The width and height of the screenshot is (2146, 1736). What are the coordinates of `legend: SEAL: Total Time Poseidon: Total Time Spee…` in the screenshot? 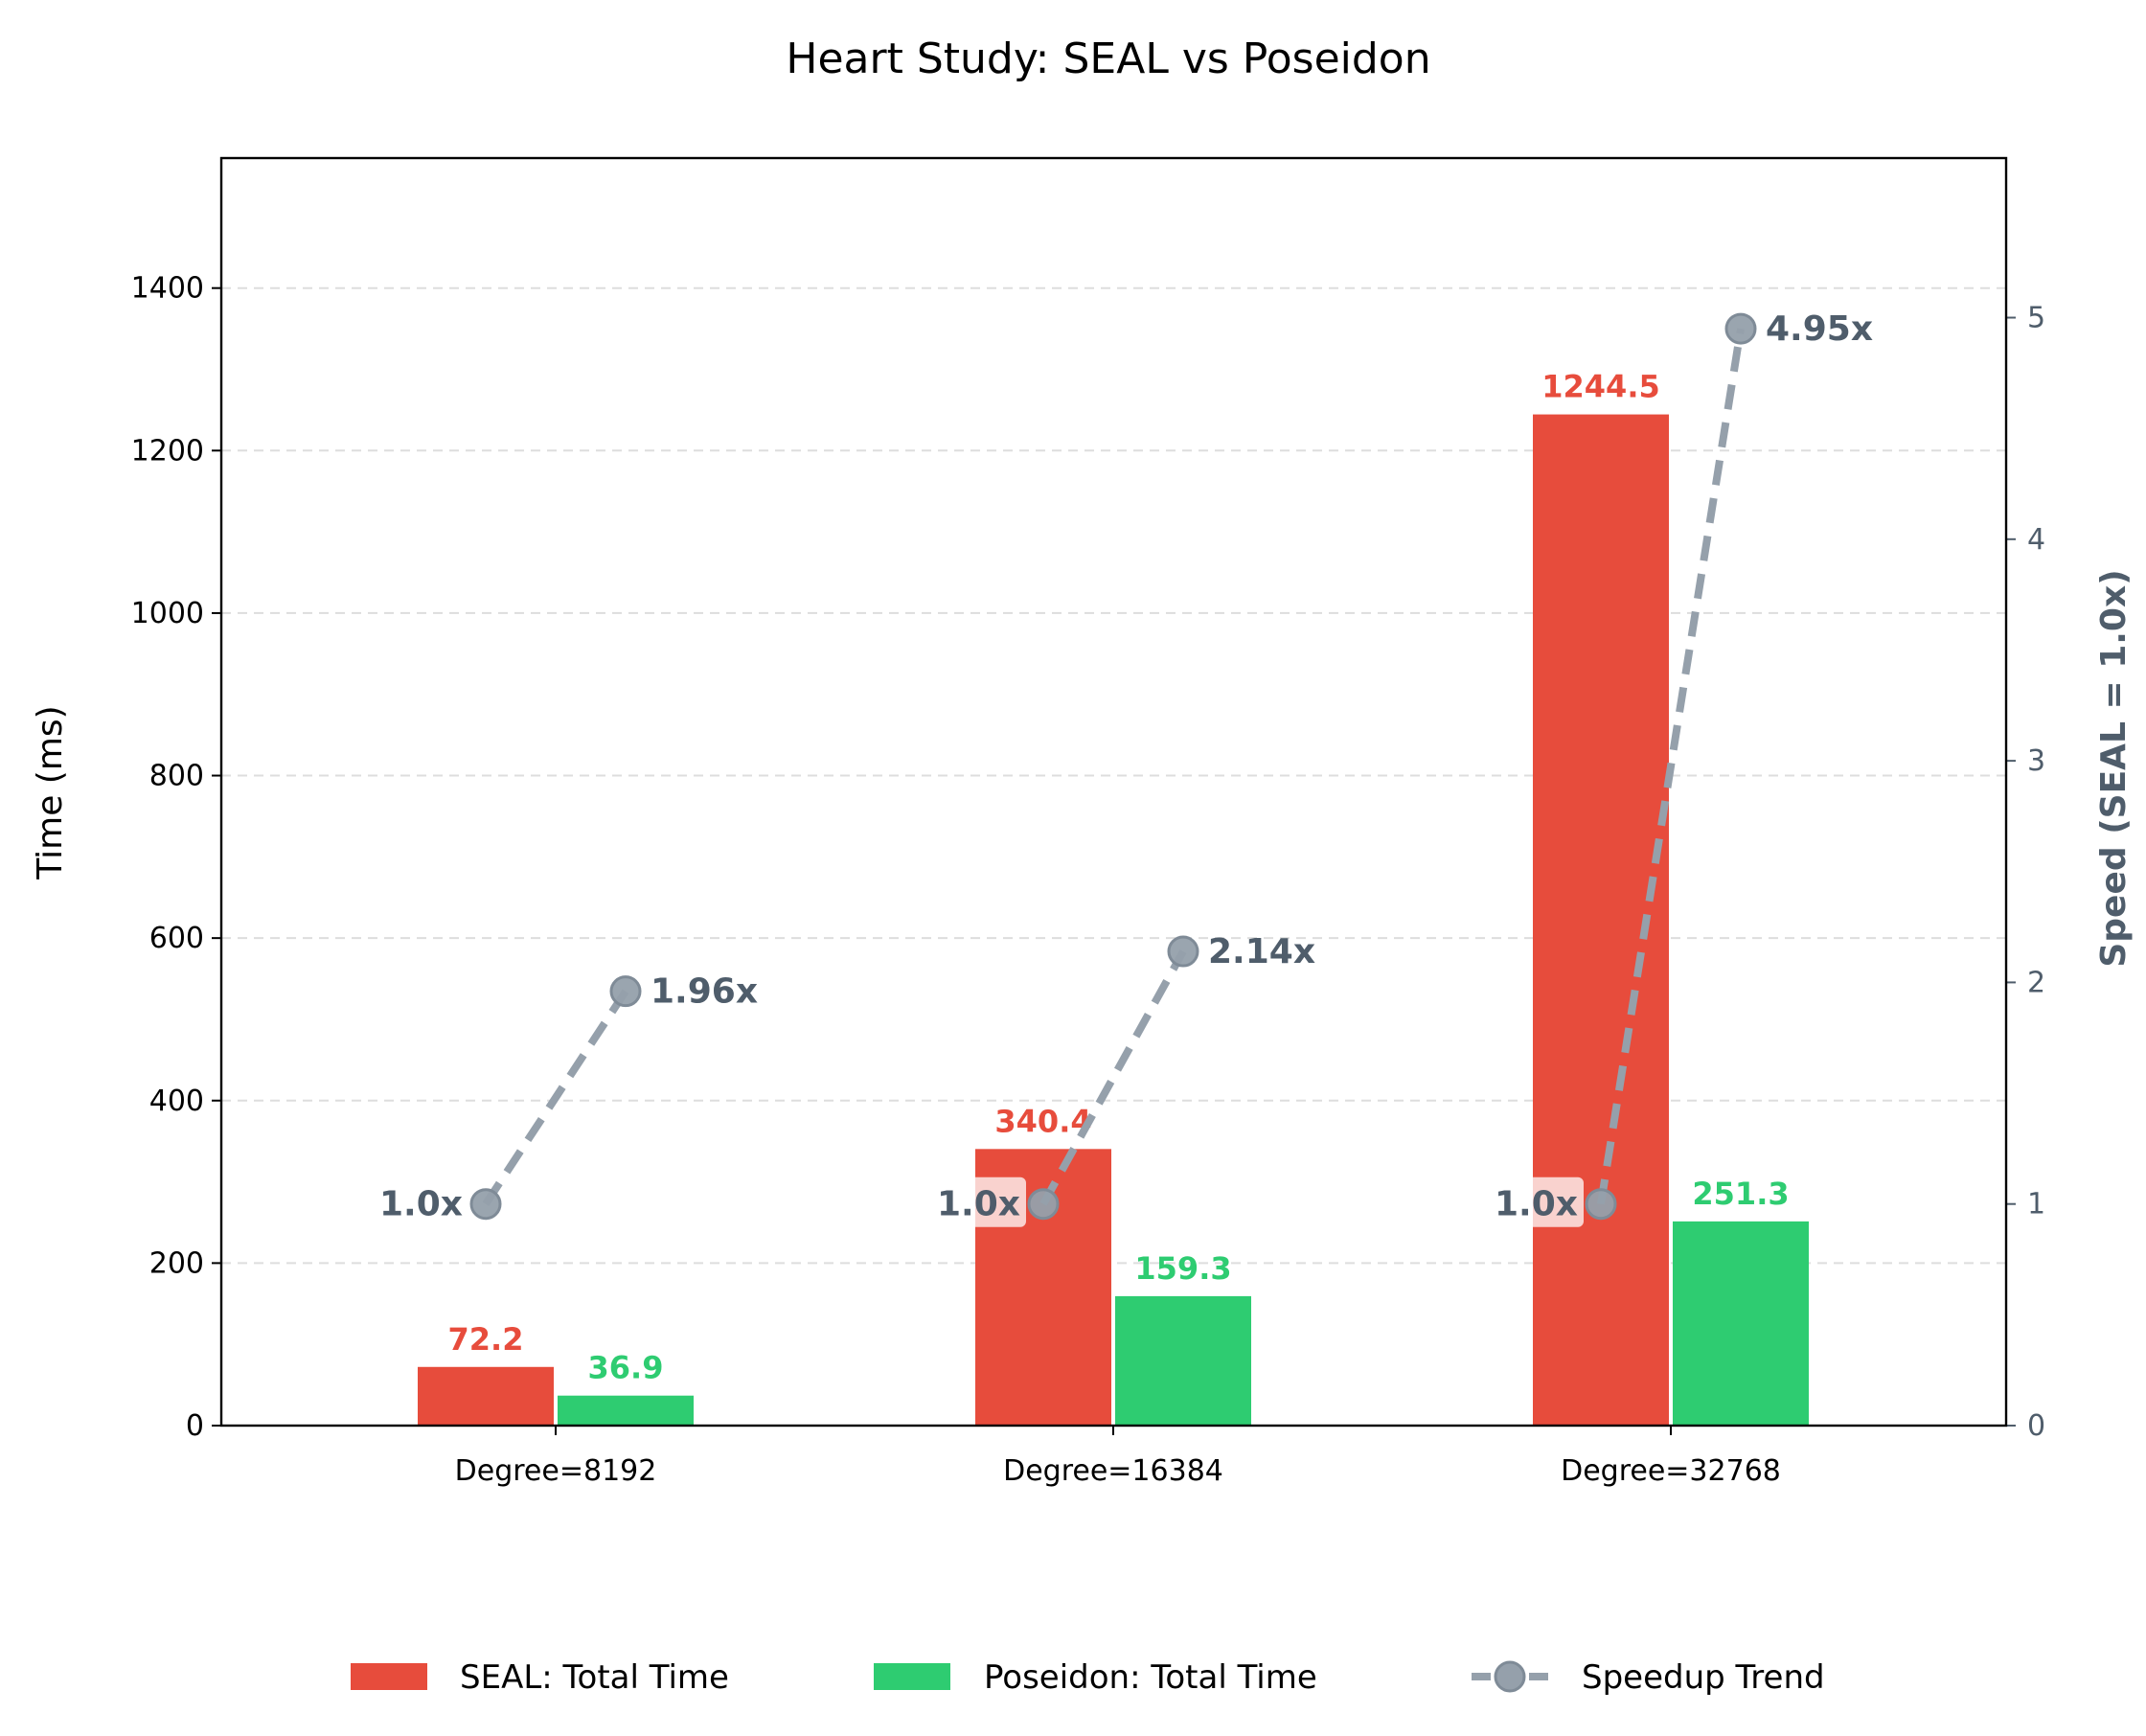 It's located at (1088, 1678).